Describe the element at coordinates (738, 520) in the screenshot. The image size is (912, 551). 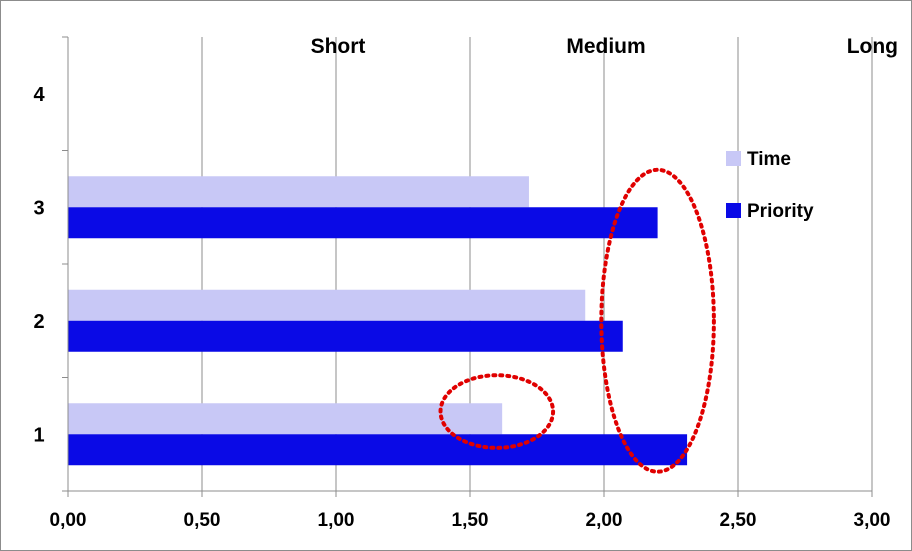
I see `x-tick-label: 2,50` at that location.